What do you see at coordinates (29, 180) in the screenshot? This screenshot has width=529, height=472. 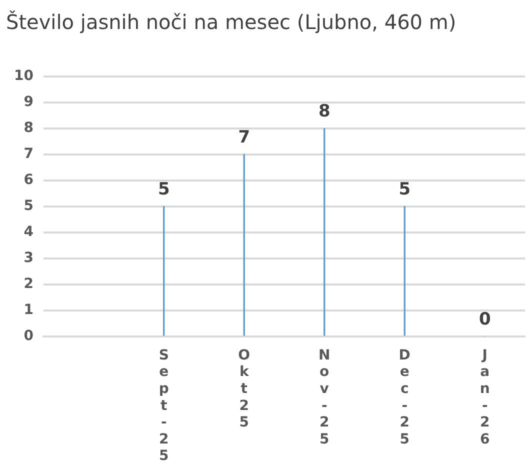 I see `y-tick-label: 6` at bounding box center [29, 180].